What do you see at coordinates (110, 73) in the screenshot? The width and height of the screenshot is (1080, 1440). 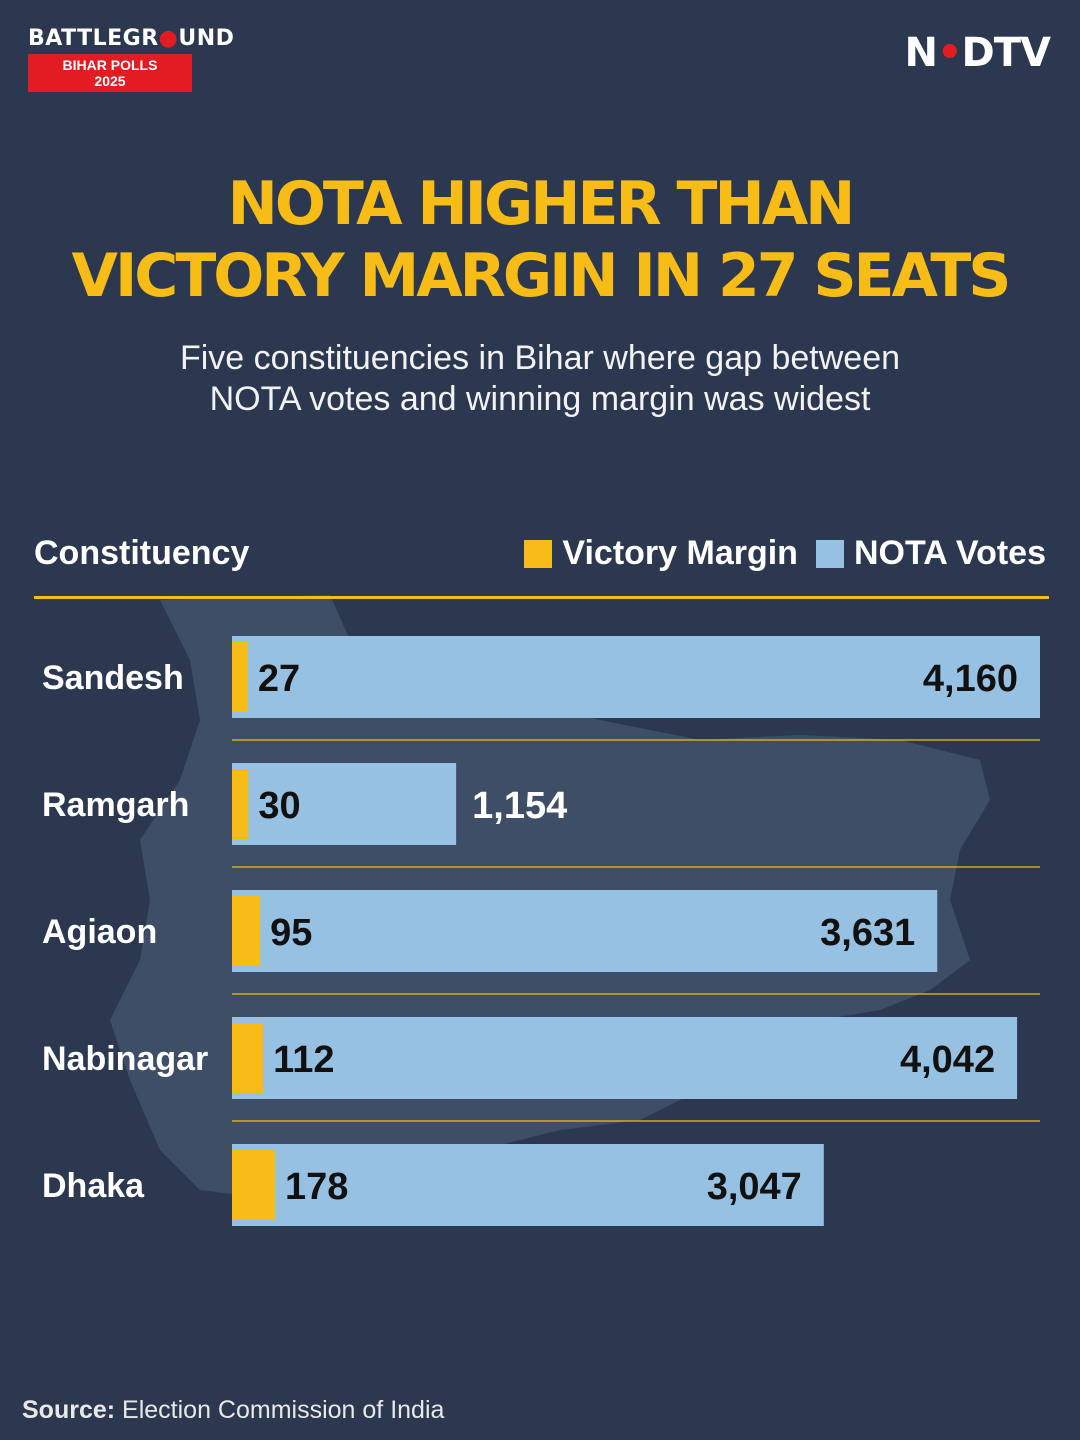 I see `brand-subtitle: BIHAR POLLS 2025` at bounding box center [110, 73].